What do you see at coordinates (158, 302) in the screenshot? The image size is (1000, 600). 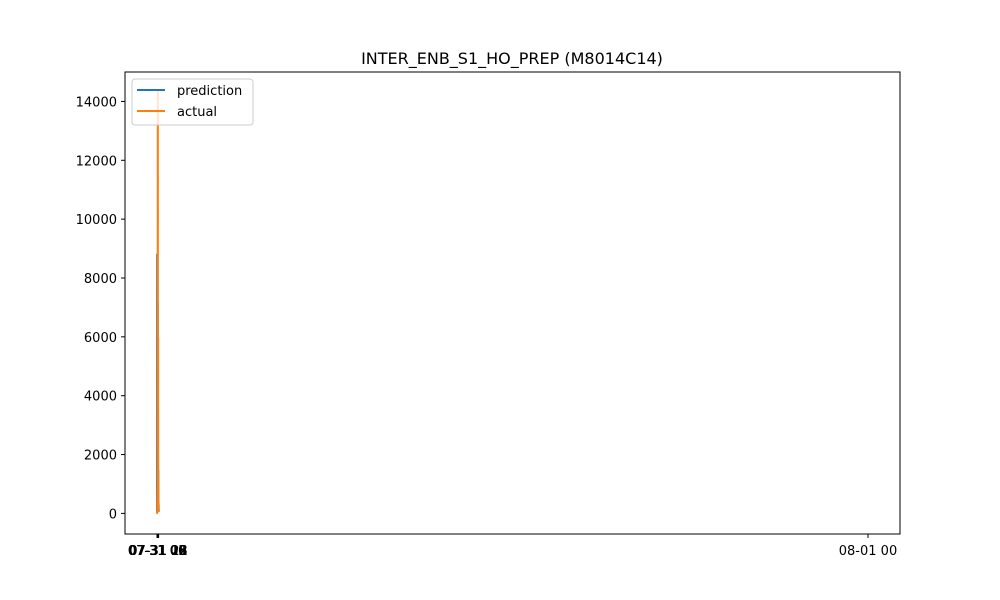 I see `series-line-actual` at bounding box center [158, 302].